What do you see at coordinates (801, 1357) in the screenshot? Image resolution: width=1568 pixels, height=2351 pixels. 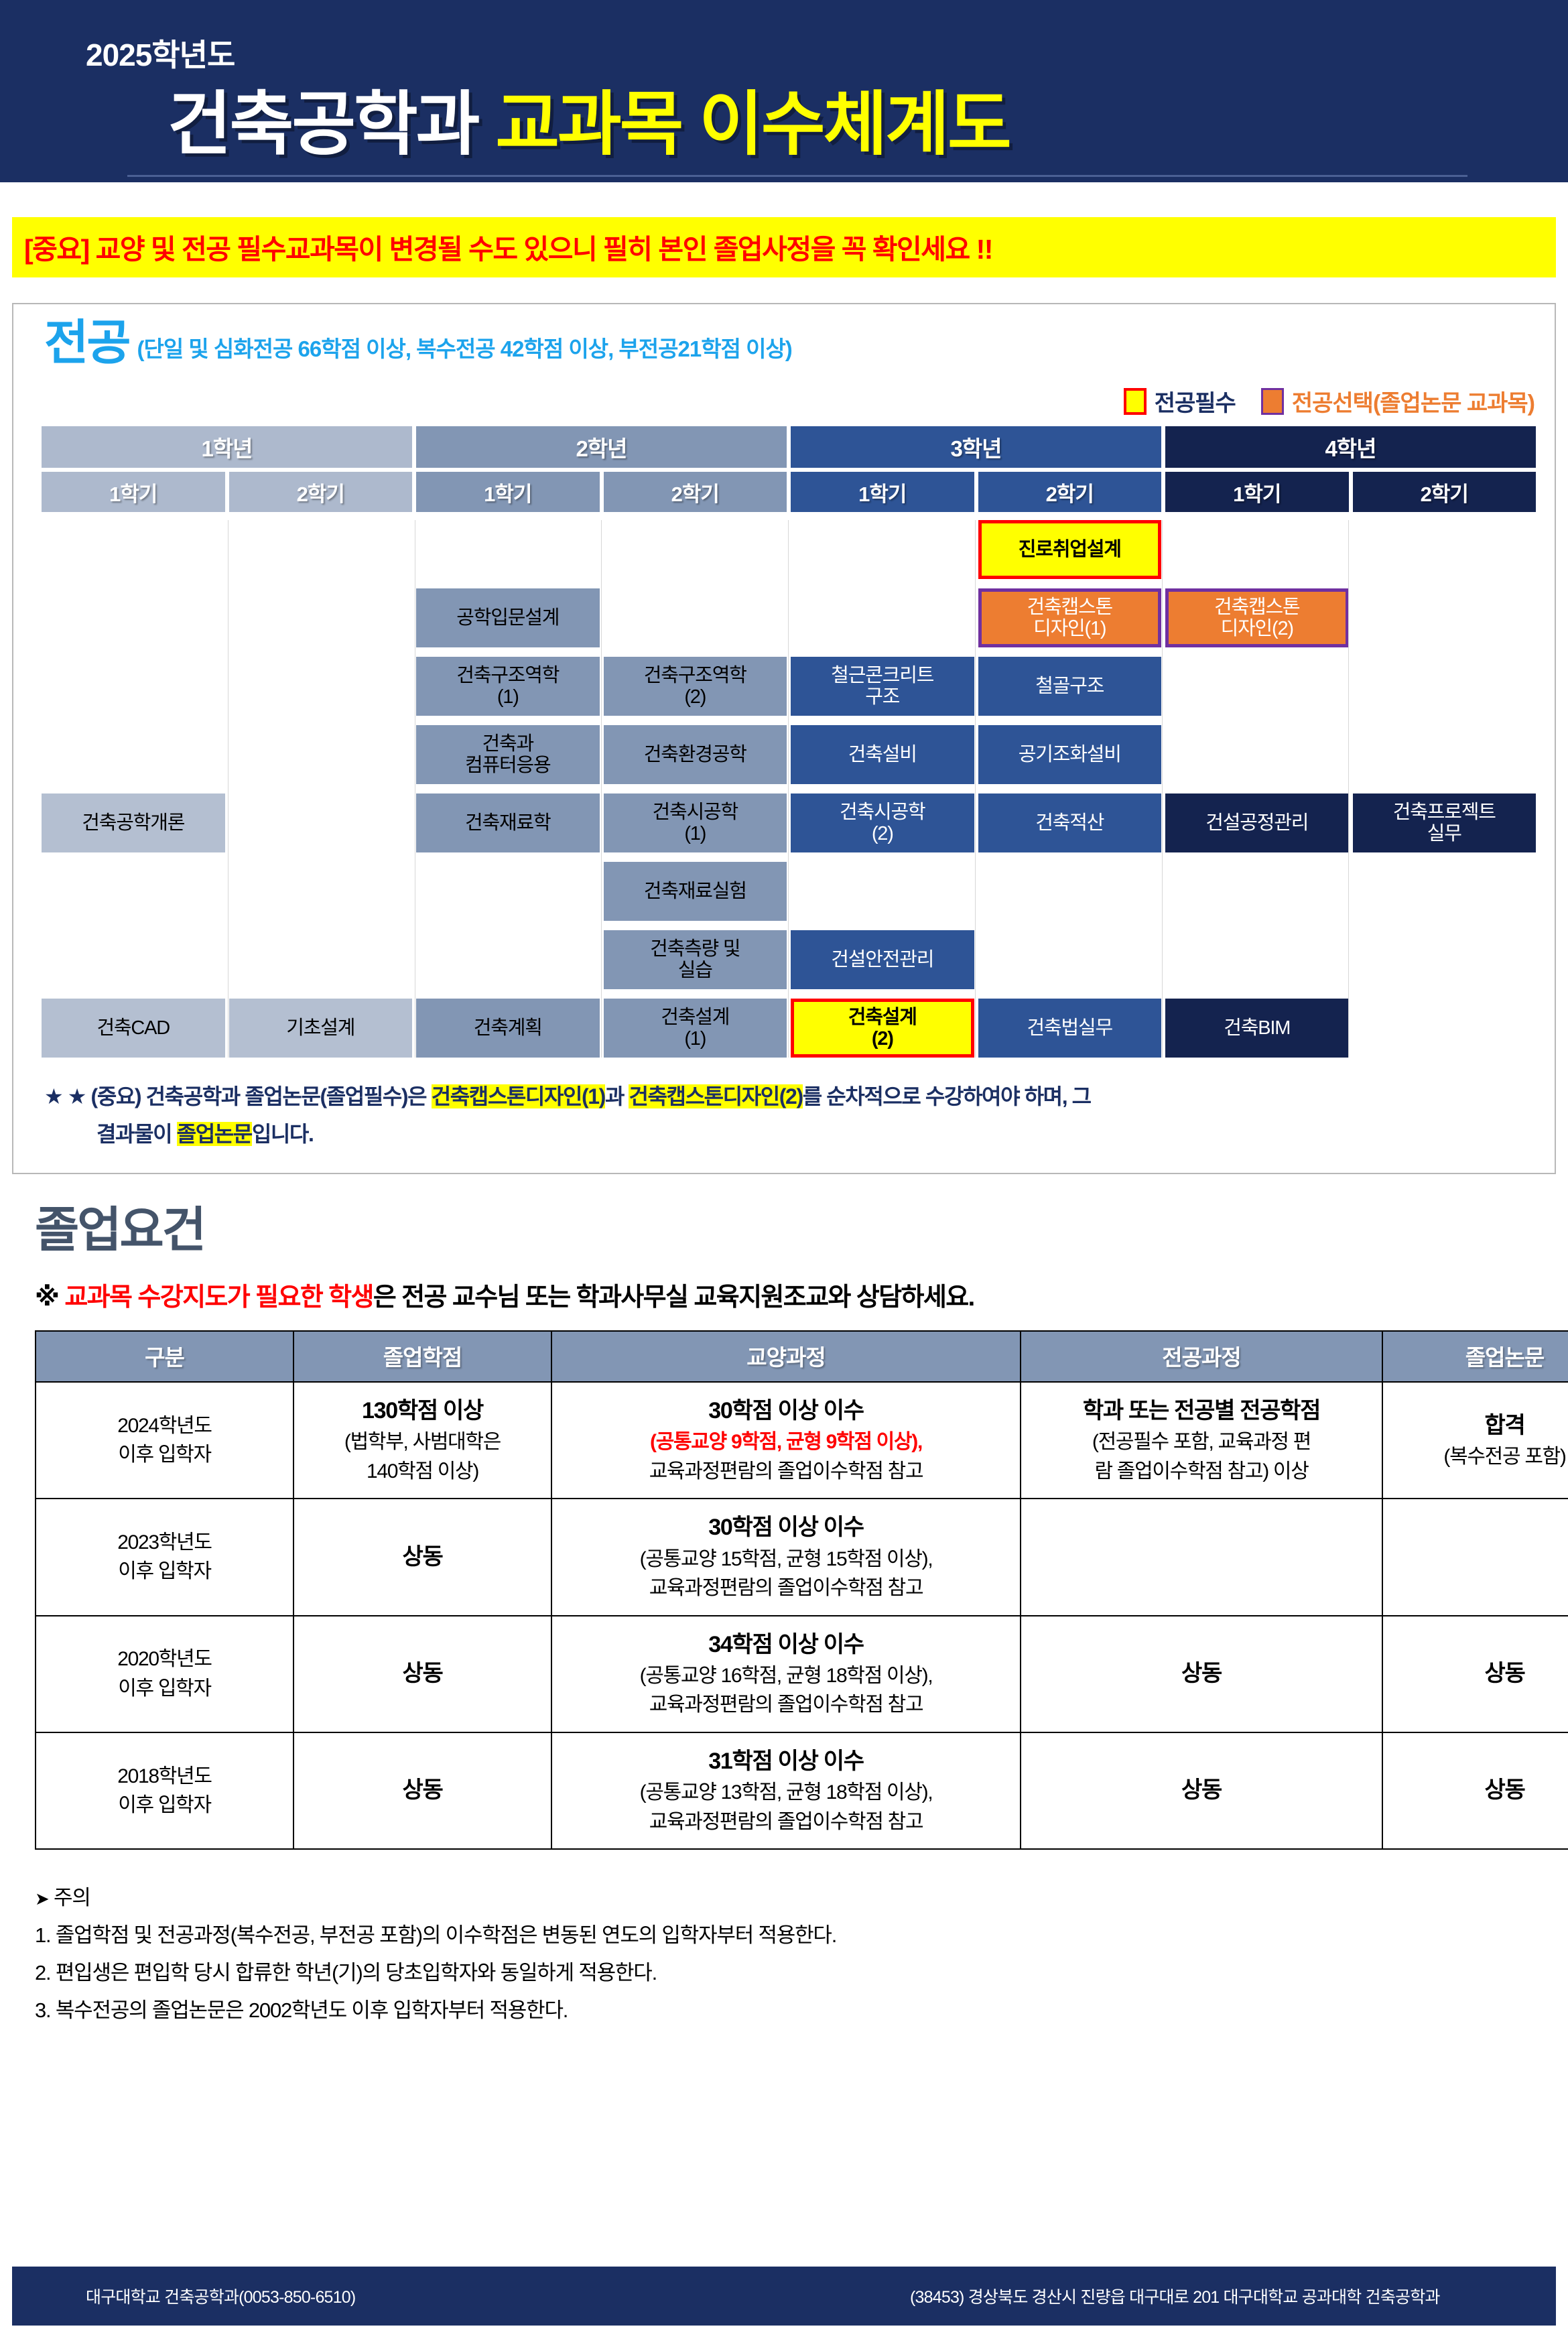 I see `table-header-row: 구분 졸업학점 교양과정 전공과정 졸업논문` at bounding box center [801, 1357].